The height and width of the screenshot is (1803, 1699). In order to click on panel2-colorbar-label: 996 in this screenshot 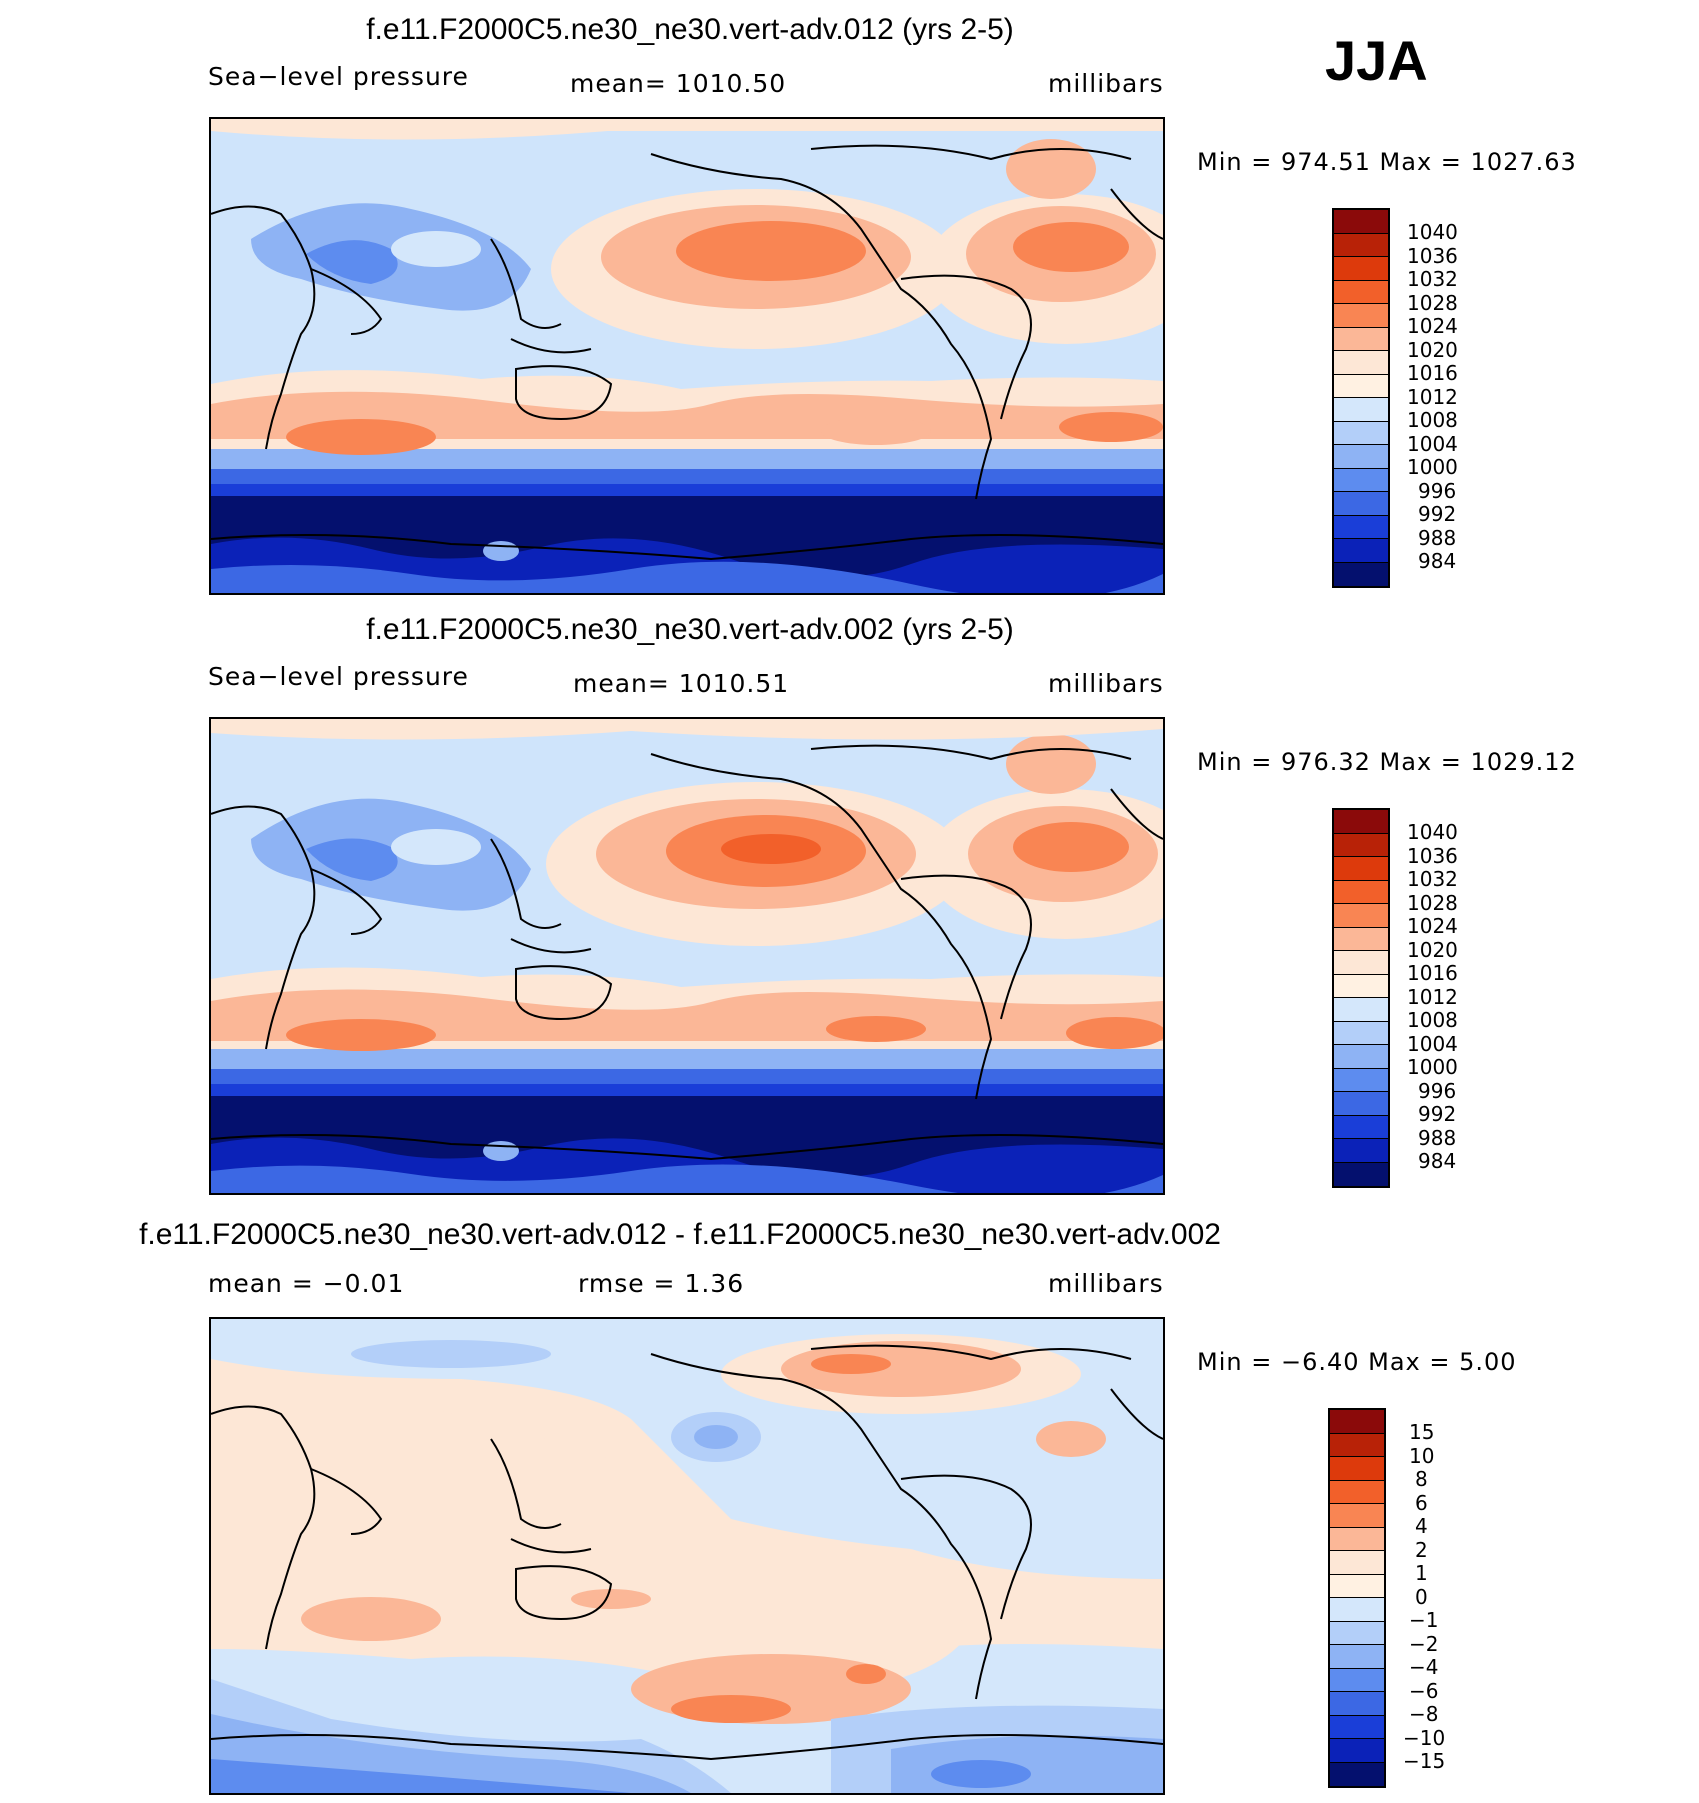, I will do `click(1437, 1090)`.